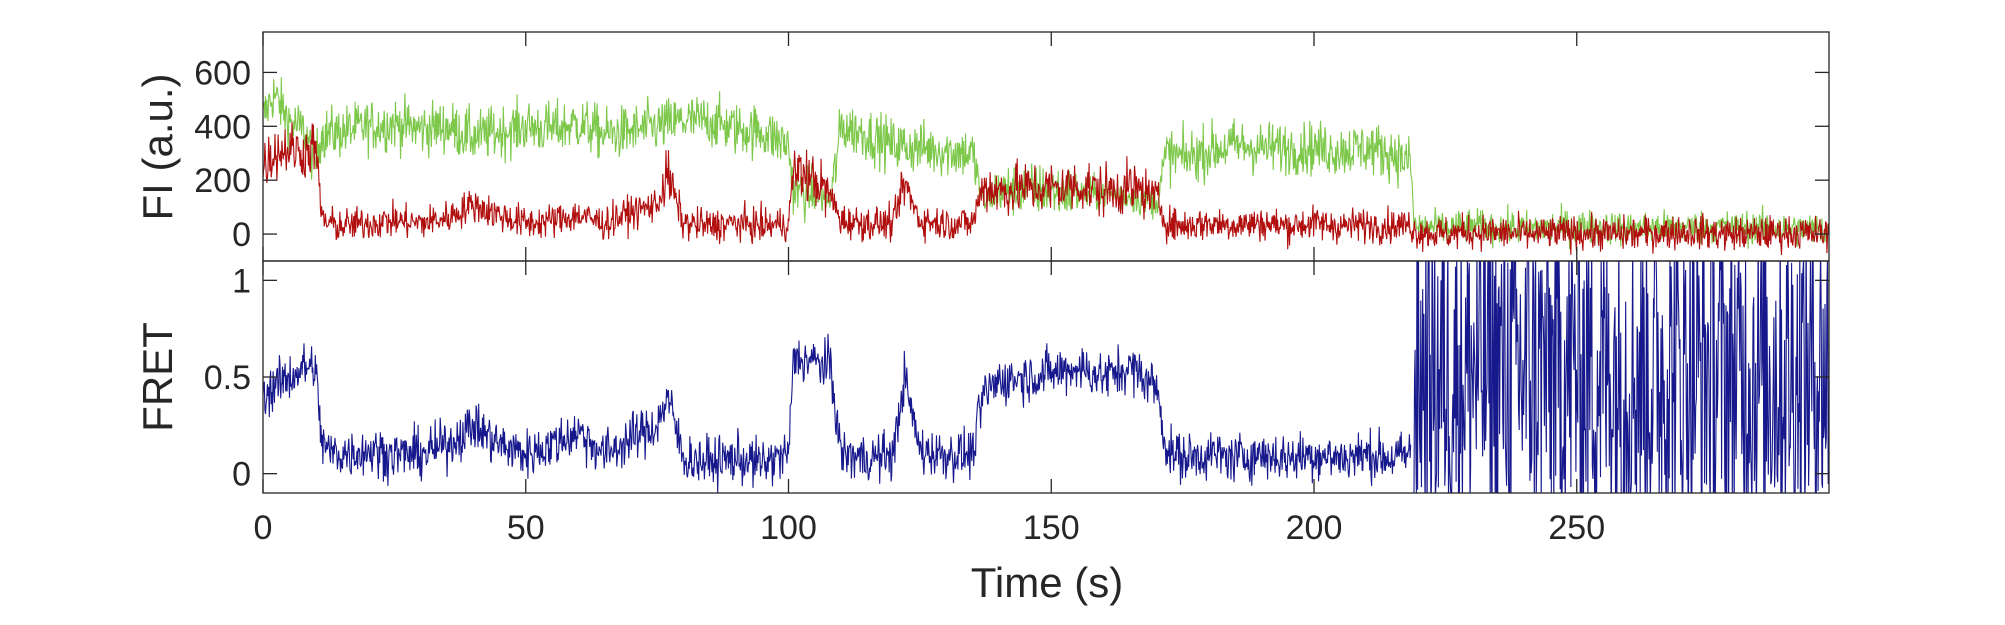 The image size is (2005, 625). I want to click on fl-ytick-label-0: 0, so click(241, 235).